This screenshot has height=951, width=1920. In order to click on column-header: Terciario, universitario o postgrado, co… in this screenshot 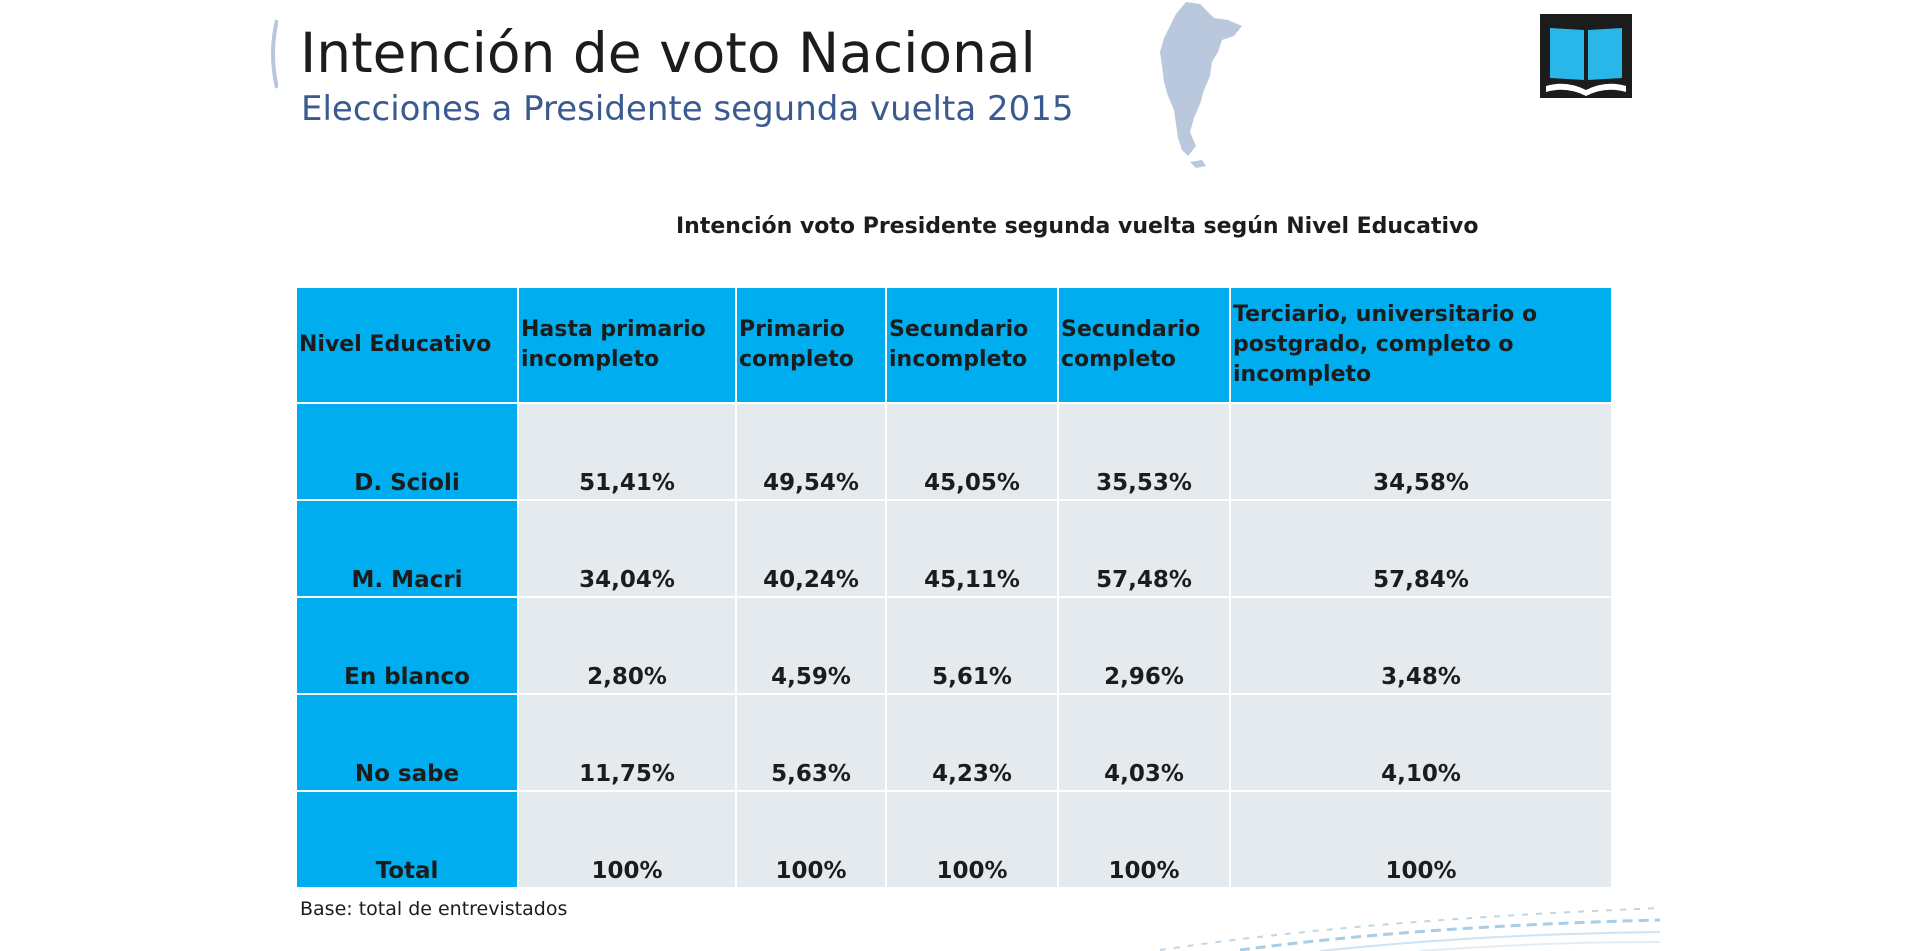, I will do `click(1421, 345)`.